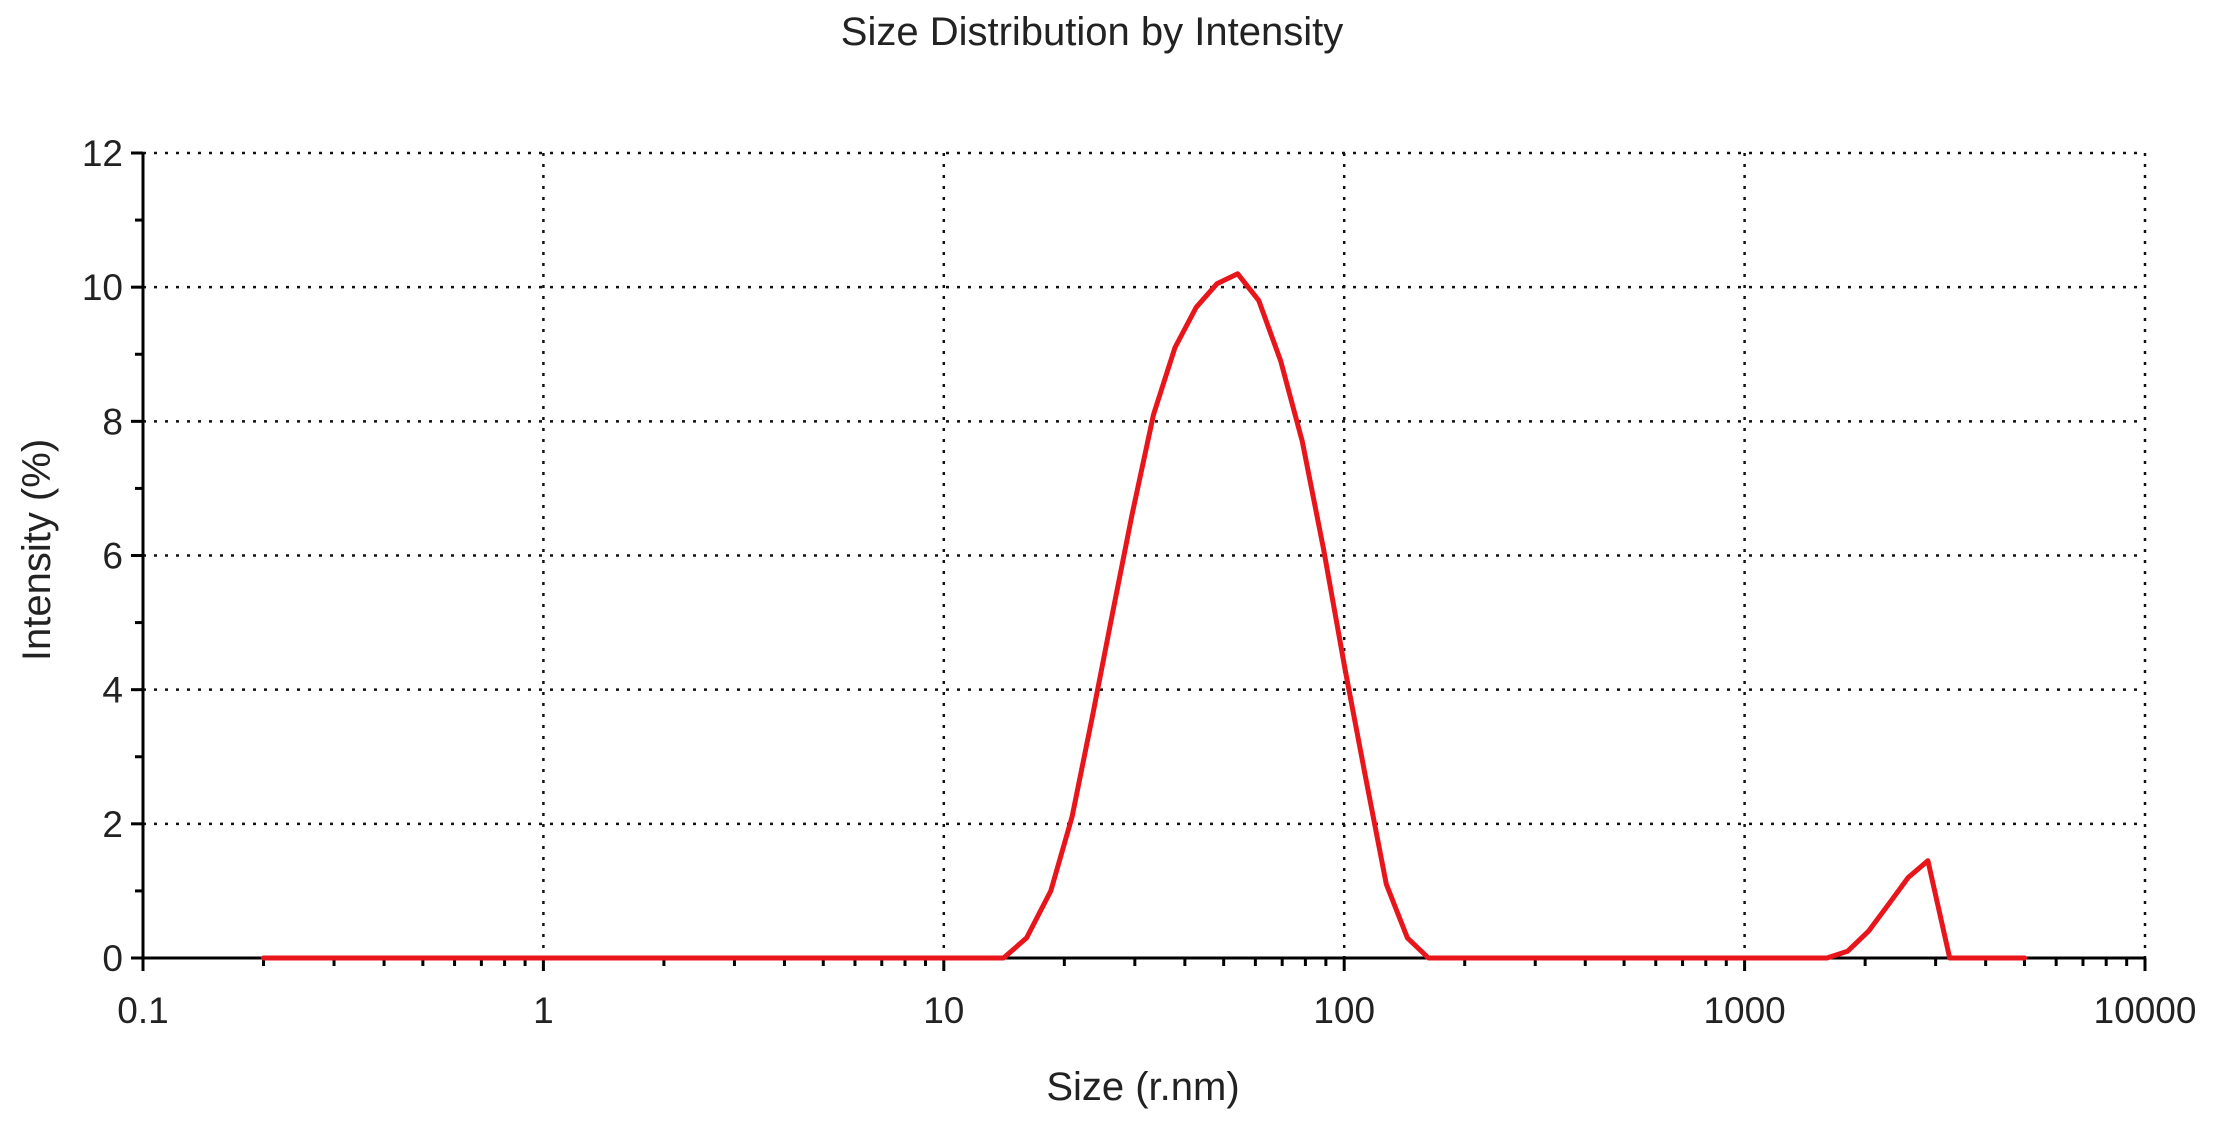 This screenshot has width=2216, height=1121. I want to click on x-axis-label: Size (r.nm), so click(1142, 1087).